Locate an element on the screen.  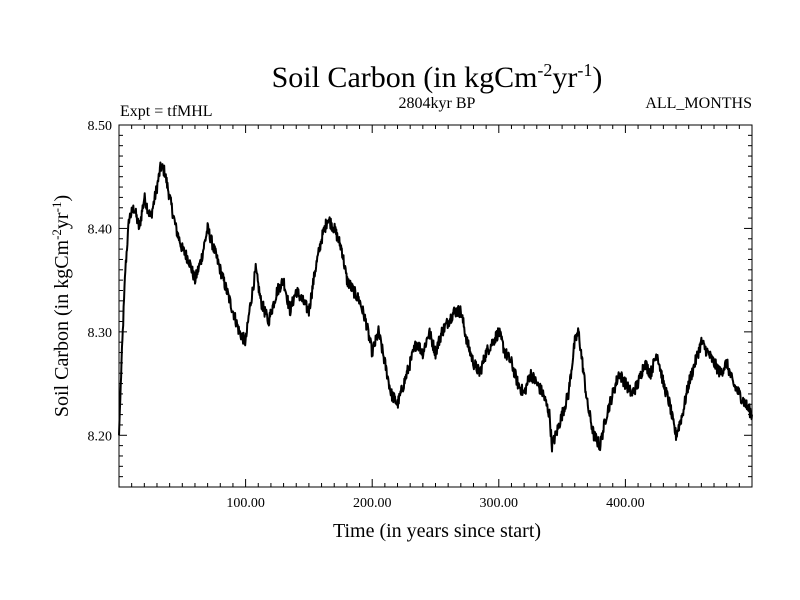
y-axis-label-mid: yr is located at coordinates (62, 220).